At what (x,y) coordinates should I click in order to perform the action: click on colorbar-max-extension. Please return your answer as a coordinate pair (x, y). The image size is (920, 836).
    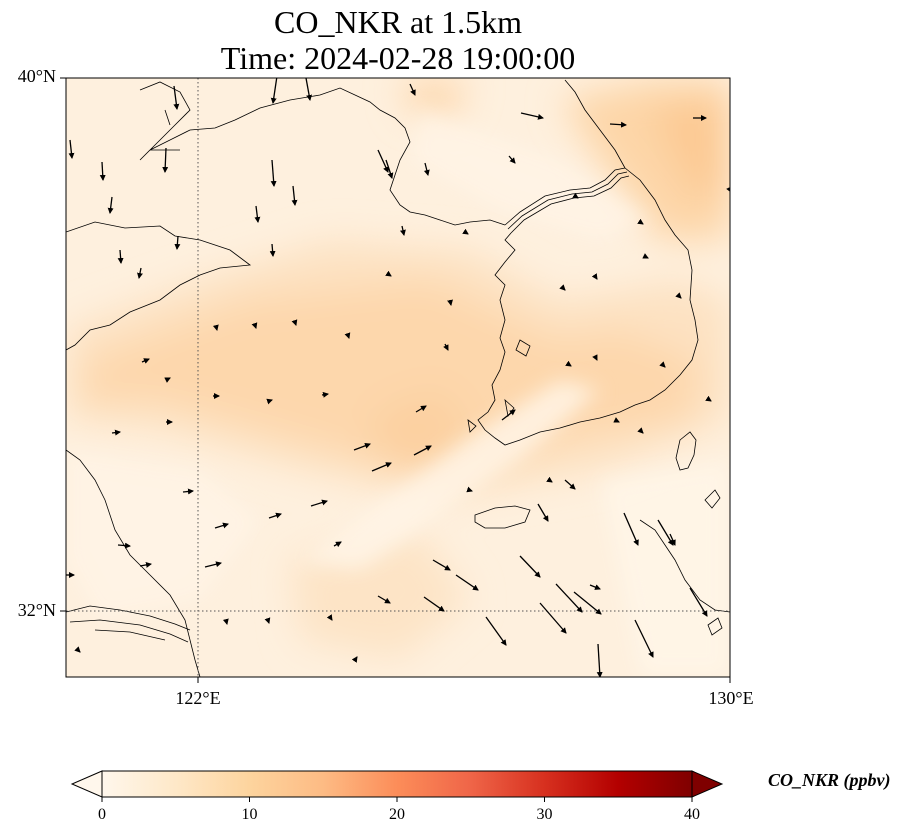
    Looking at the image, I should click on (707, 784).